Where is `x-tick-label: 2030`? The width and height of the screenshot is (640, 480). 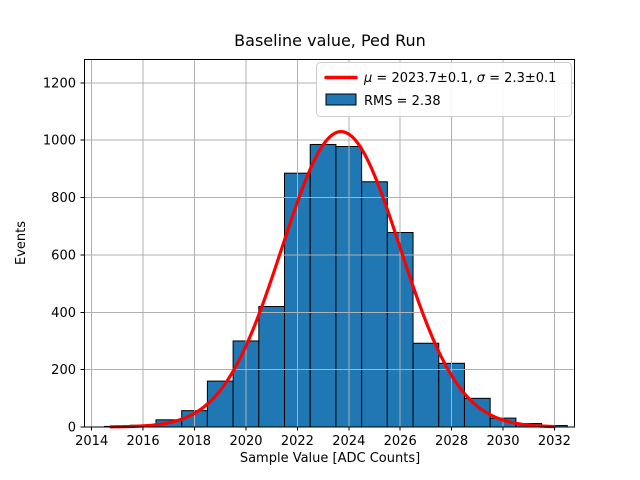
x-tick-label: 2030 is located at coordinates (502, 441).